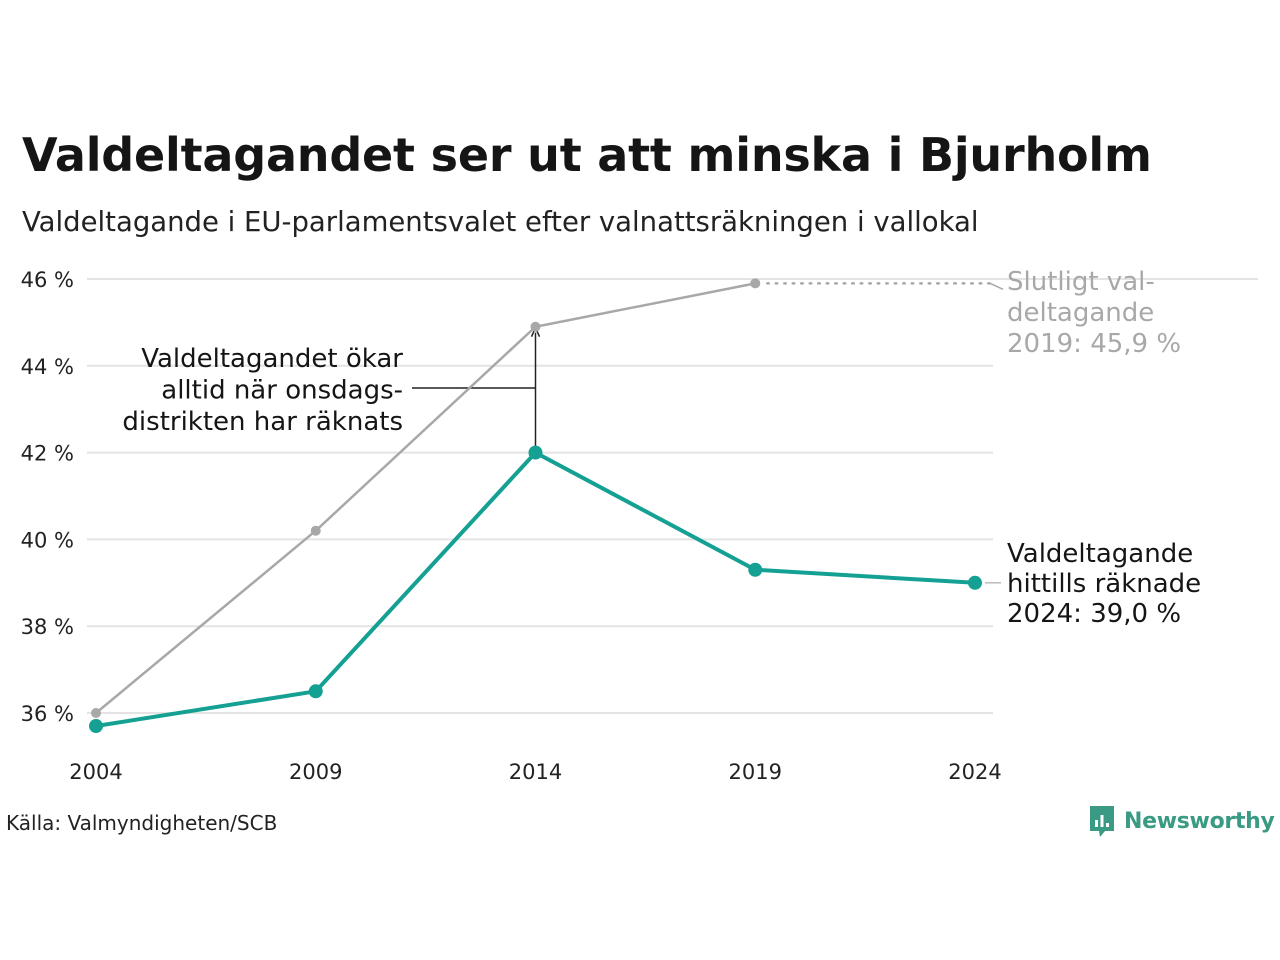 The width and height of the screenshot is (1280, 960). I want to click on x-tick-label: 2014, so click(535, 772).